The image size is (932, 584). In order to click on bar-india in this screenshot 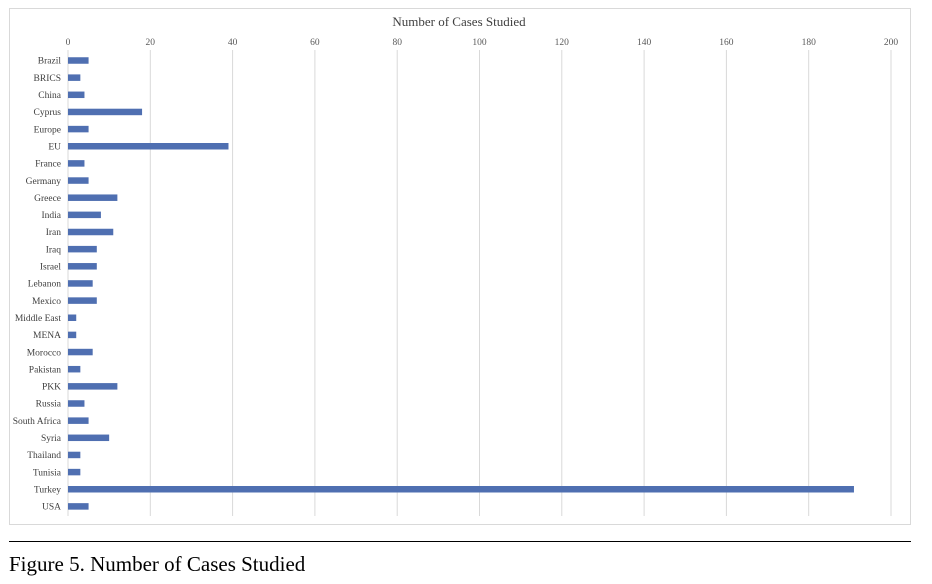, I will do `click(84, 215)`.